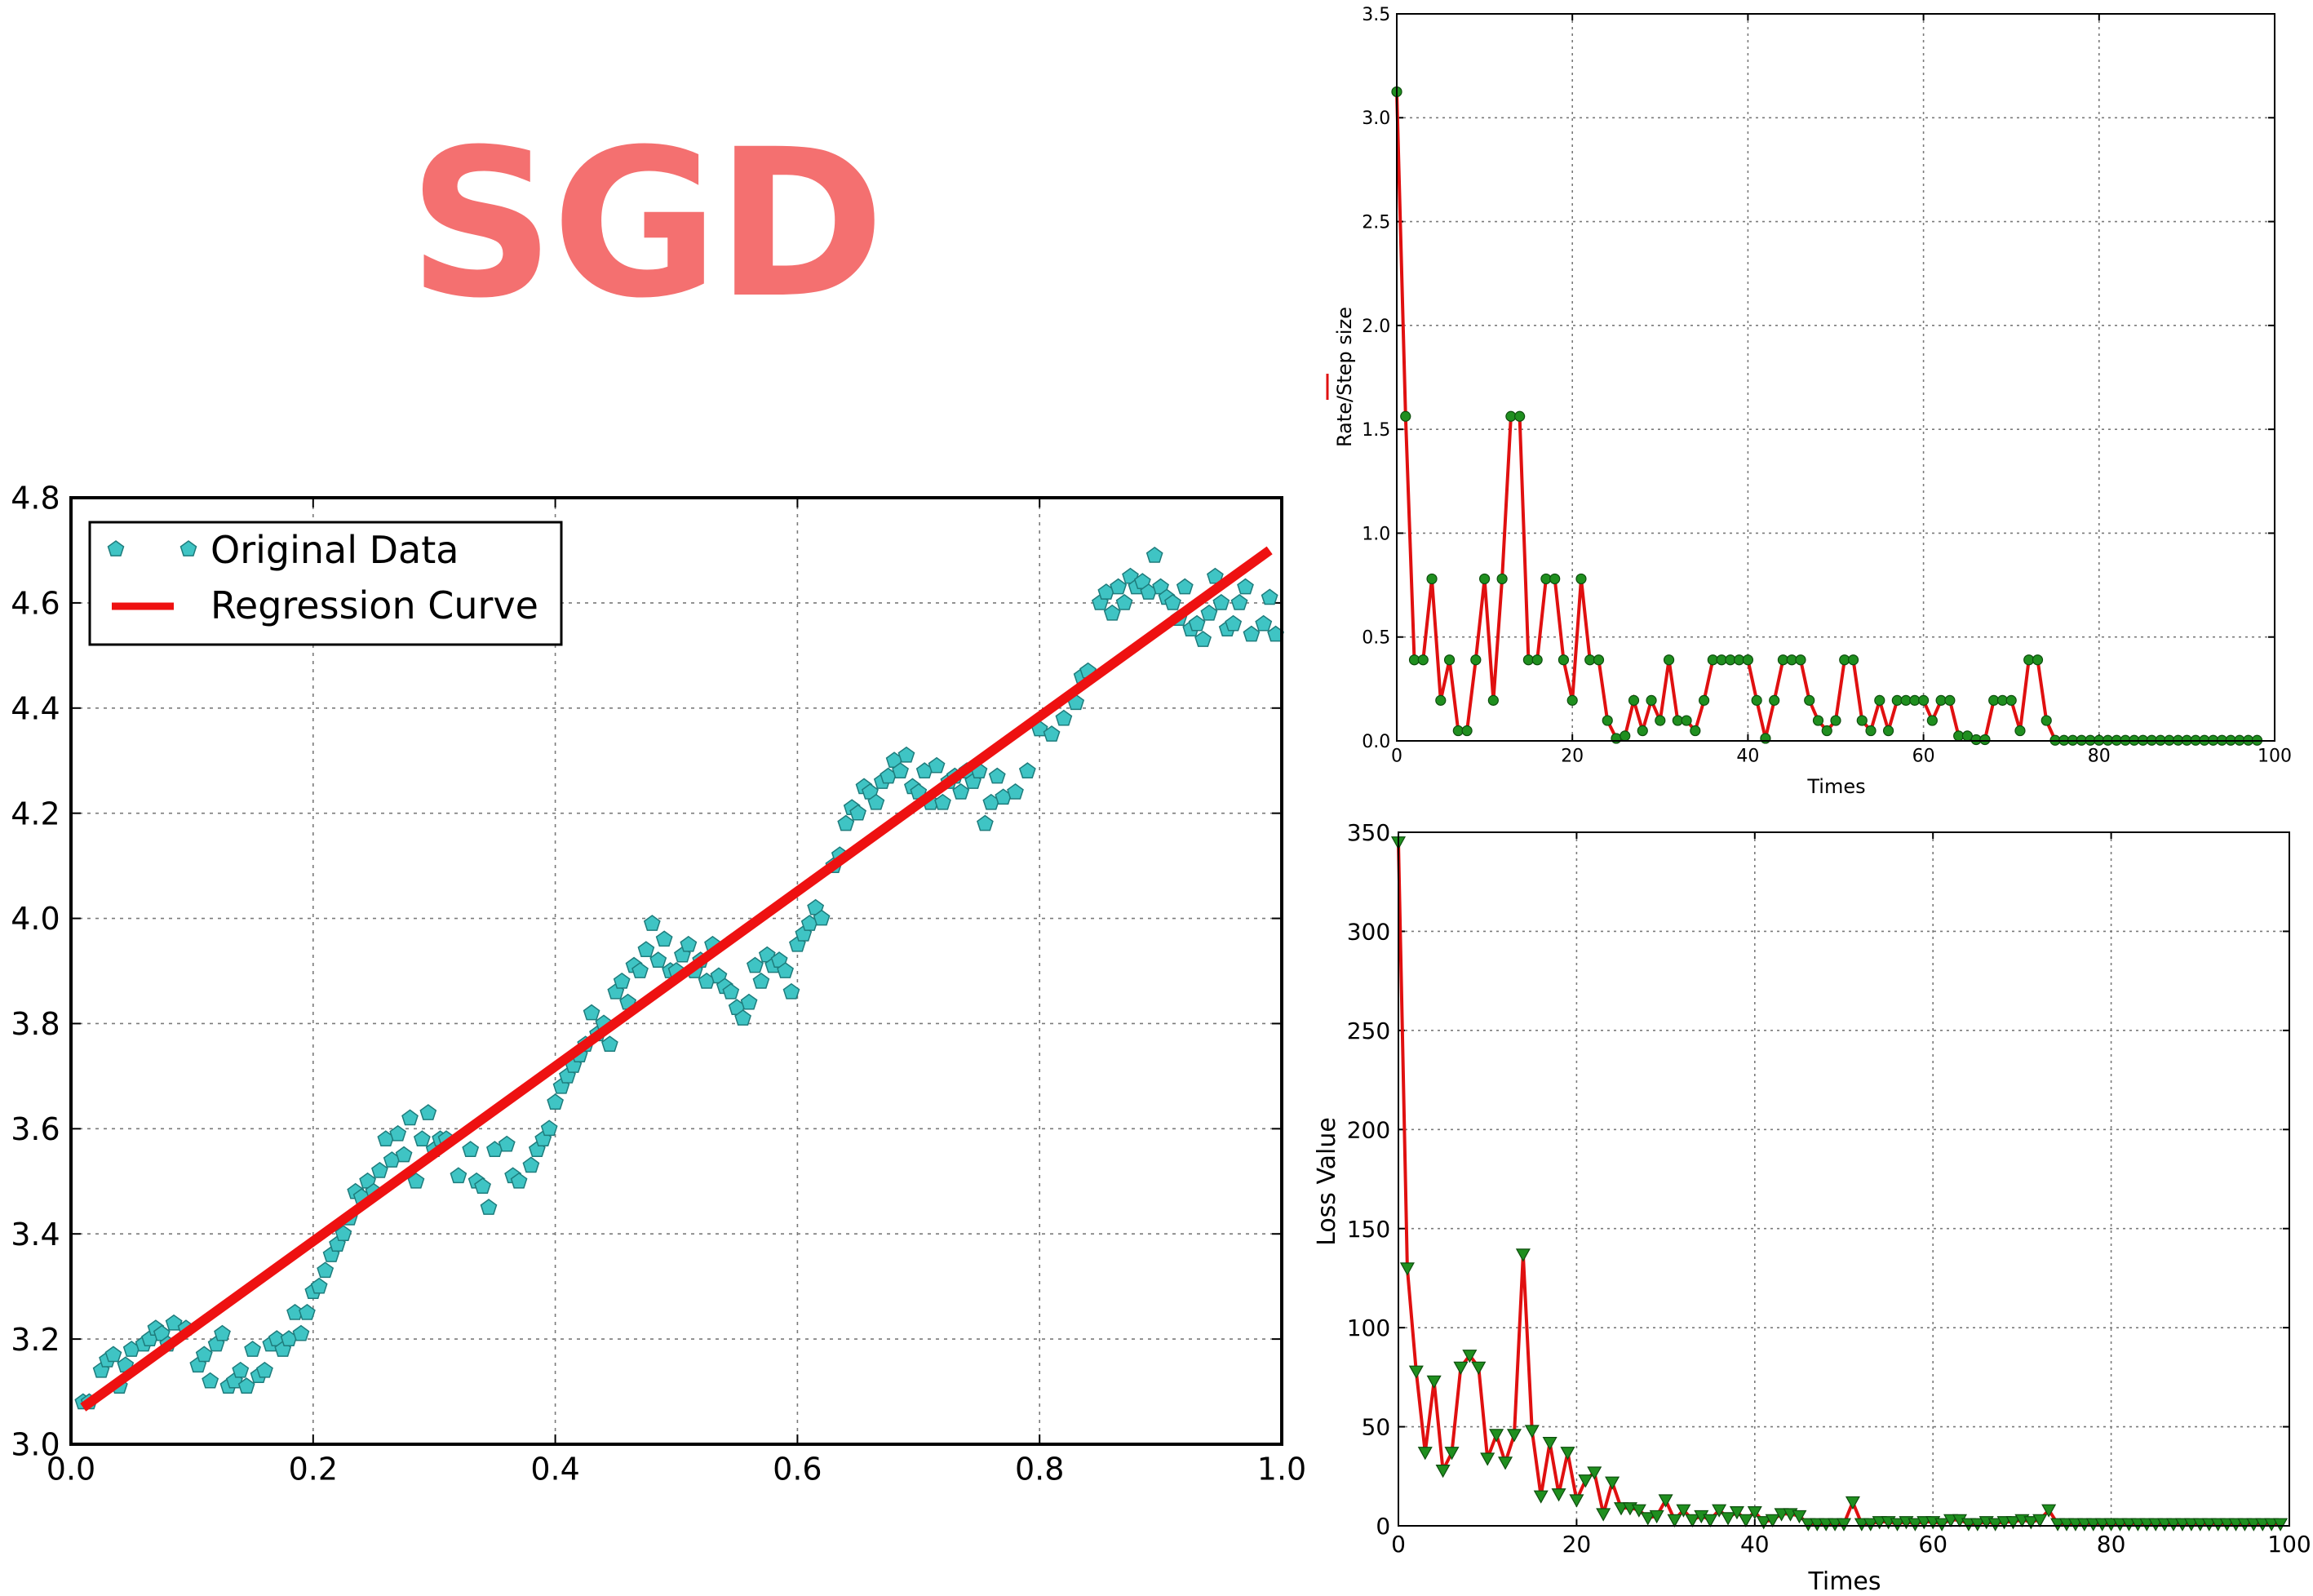  What do you see at coordinates (1368, 832) in the screenshot?
I see `y-tick-label: 350` at bounding box center [1368, 832].